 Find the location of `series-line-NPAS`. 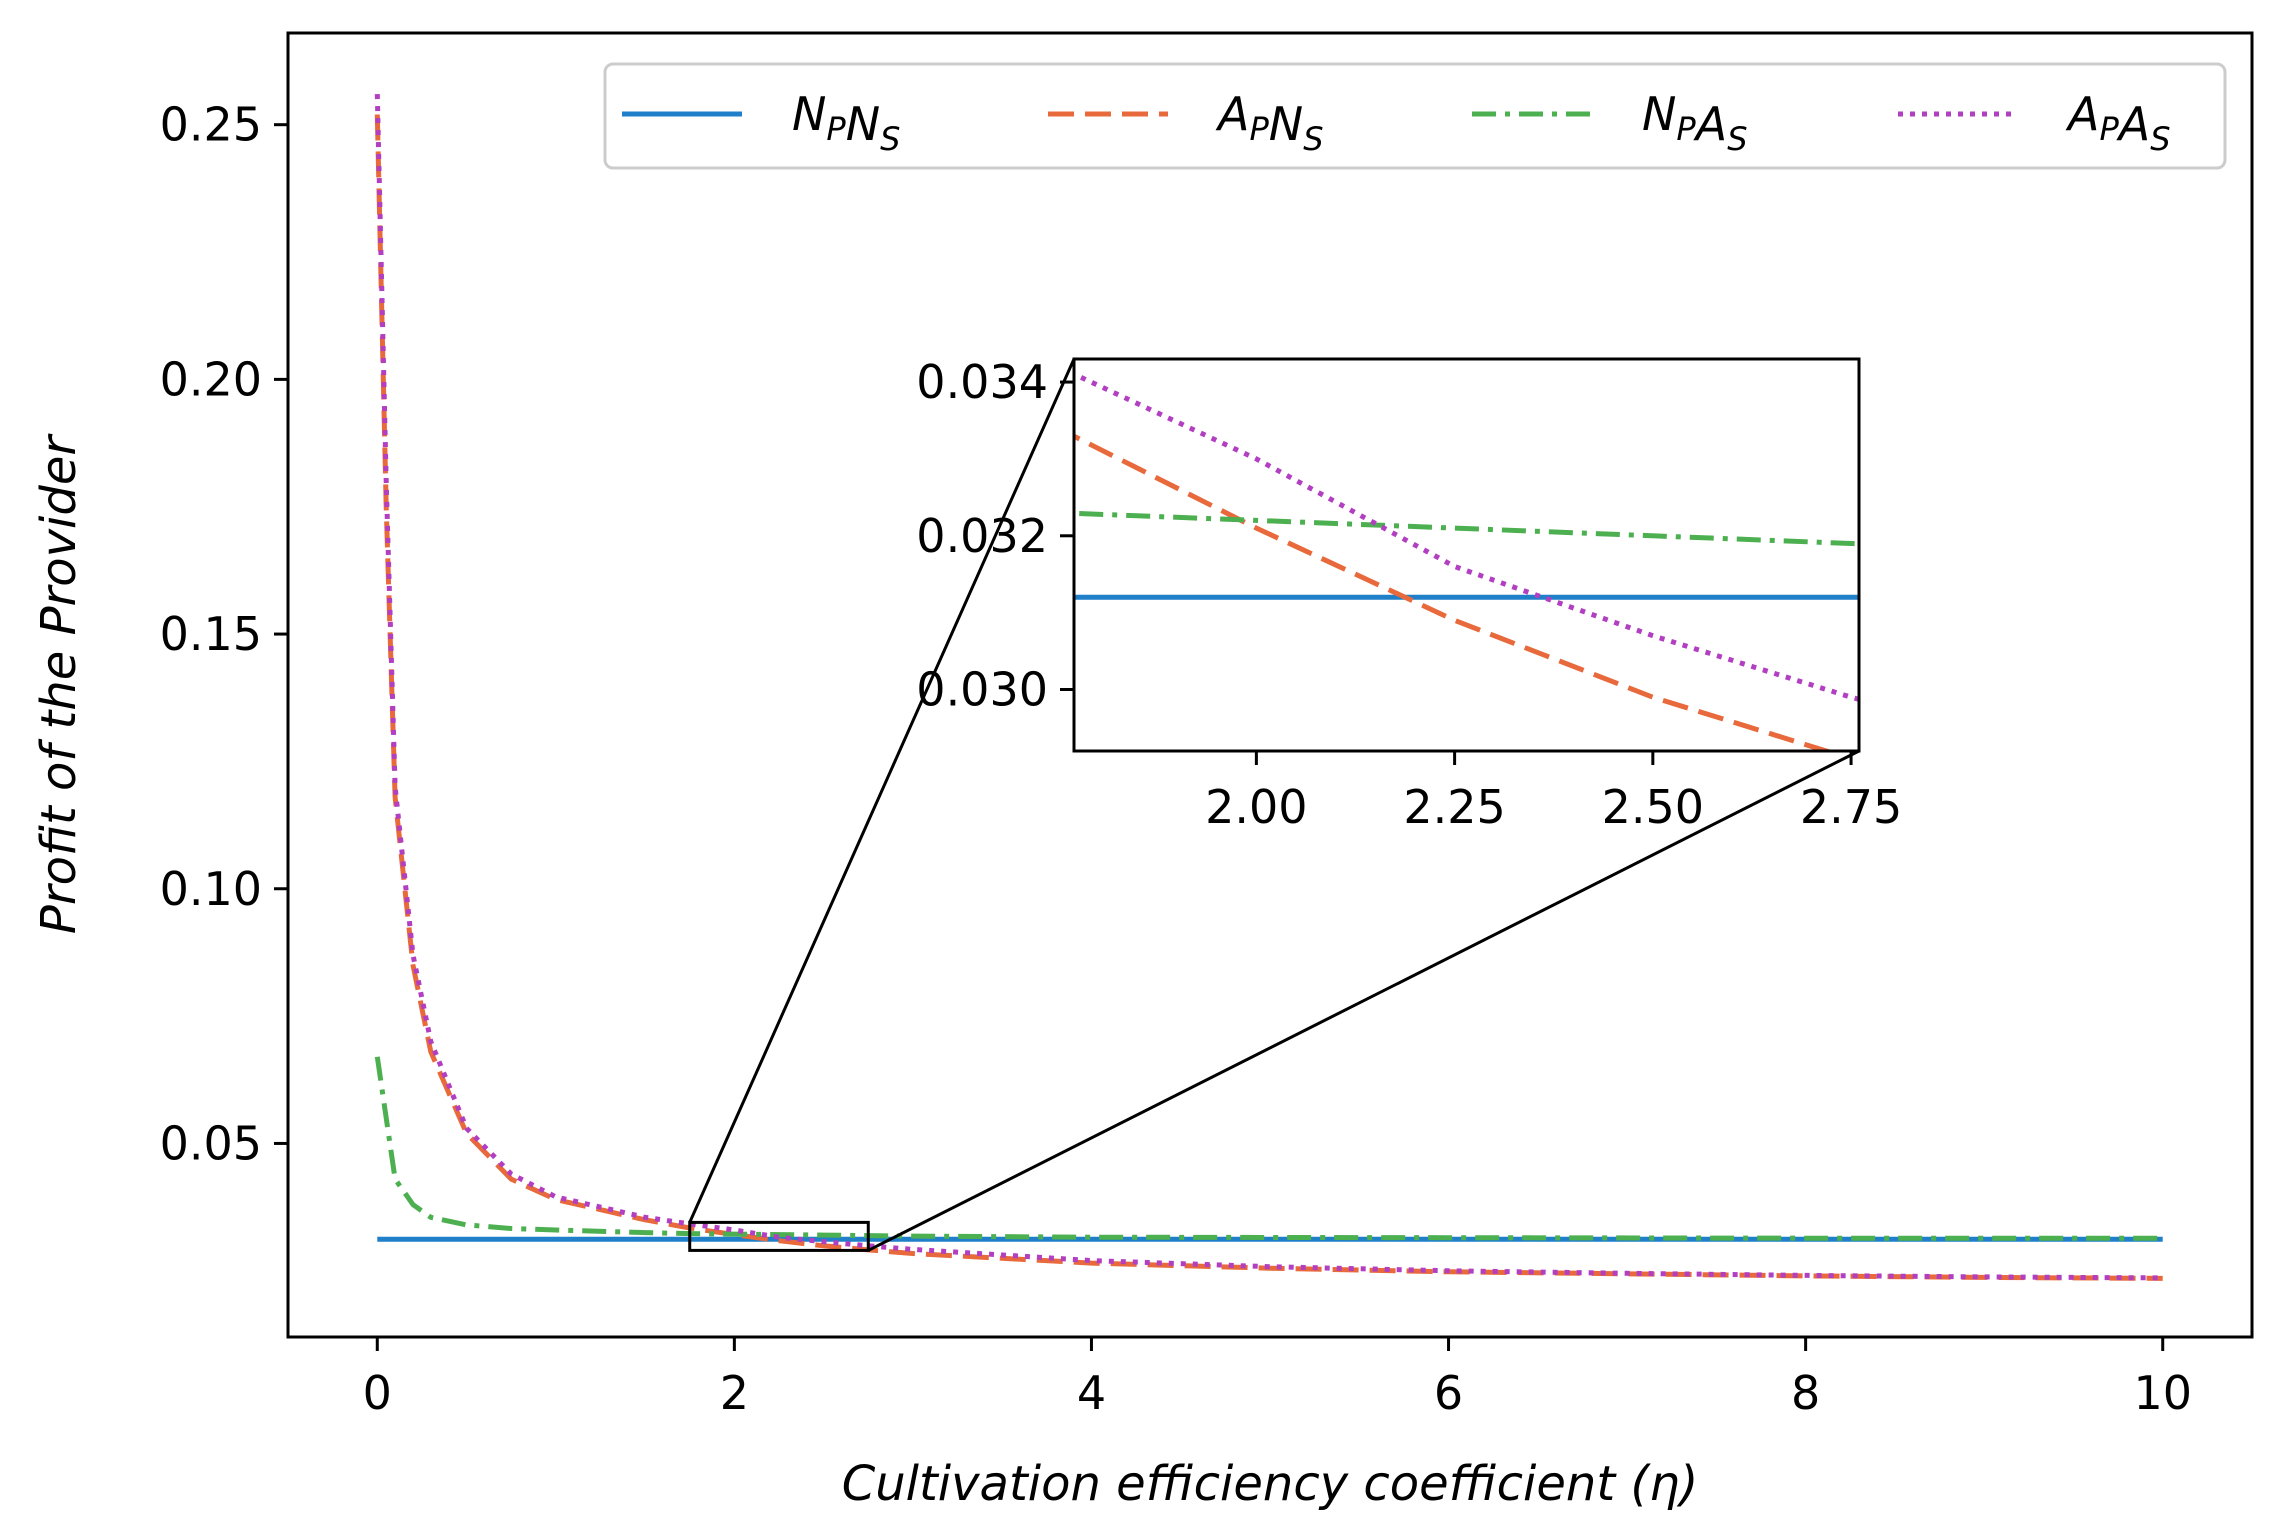

series-line-NPAS is located at coordinates (1268, 1148).